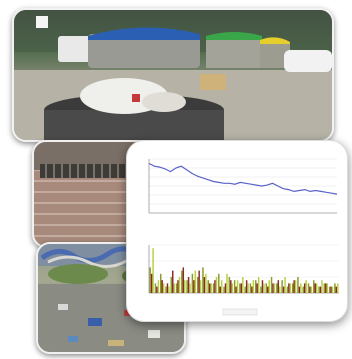 The image size is (352, 359). Describe the element at coordinates (240, 312) in the screenshot. I see `bar-chart-legend` at that location.